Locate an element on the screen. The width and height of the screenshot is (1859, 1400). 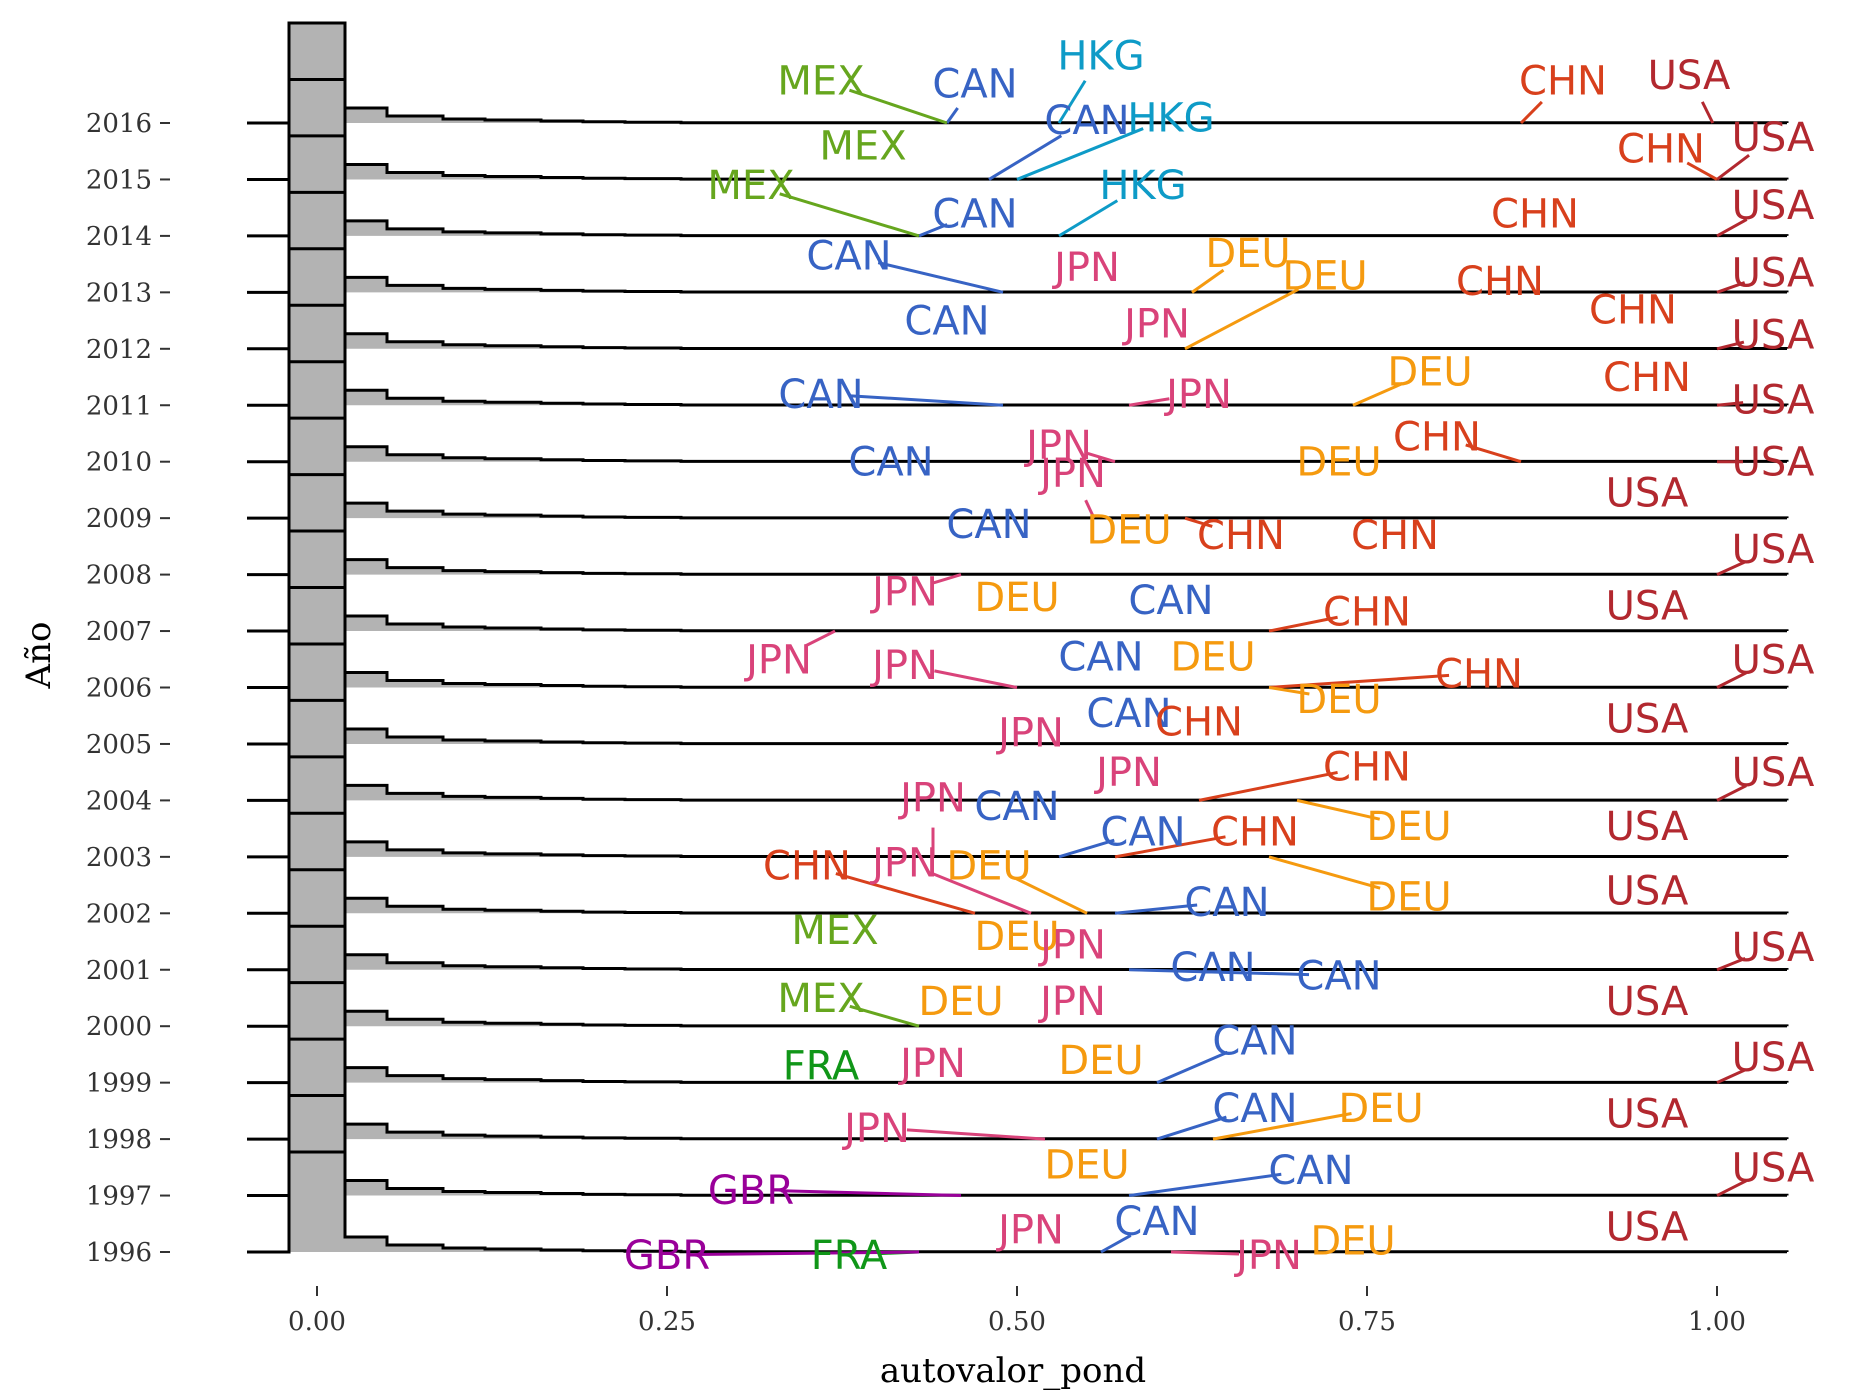
country-label-usa-1998-88: USA is located at coordinates (1647, 1115).